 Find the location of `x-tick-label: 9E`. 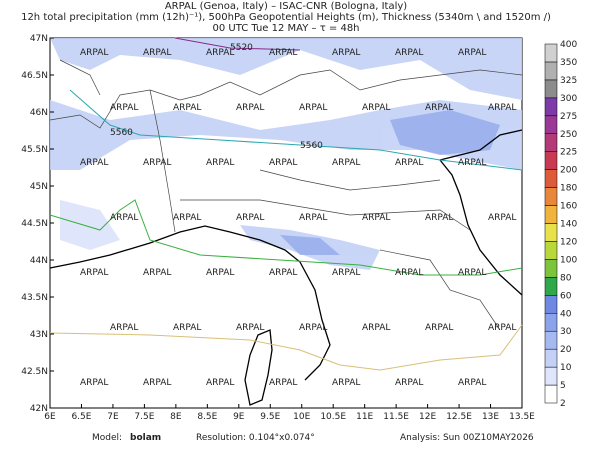

x-tick-label: 9E is located at coordinates (239, 417).